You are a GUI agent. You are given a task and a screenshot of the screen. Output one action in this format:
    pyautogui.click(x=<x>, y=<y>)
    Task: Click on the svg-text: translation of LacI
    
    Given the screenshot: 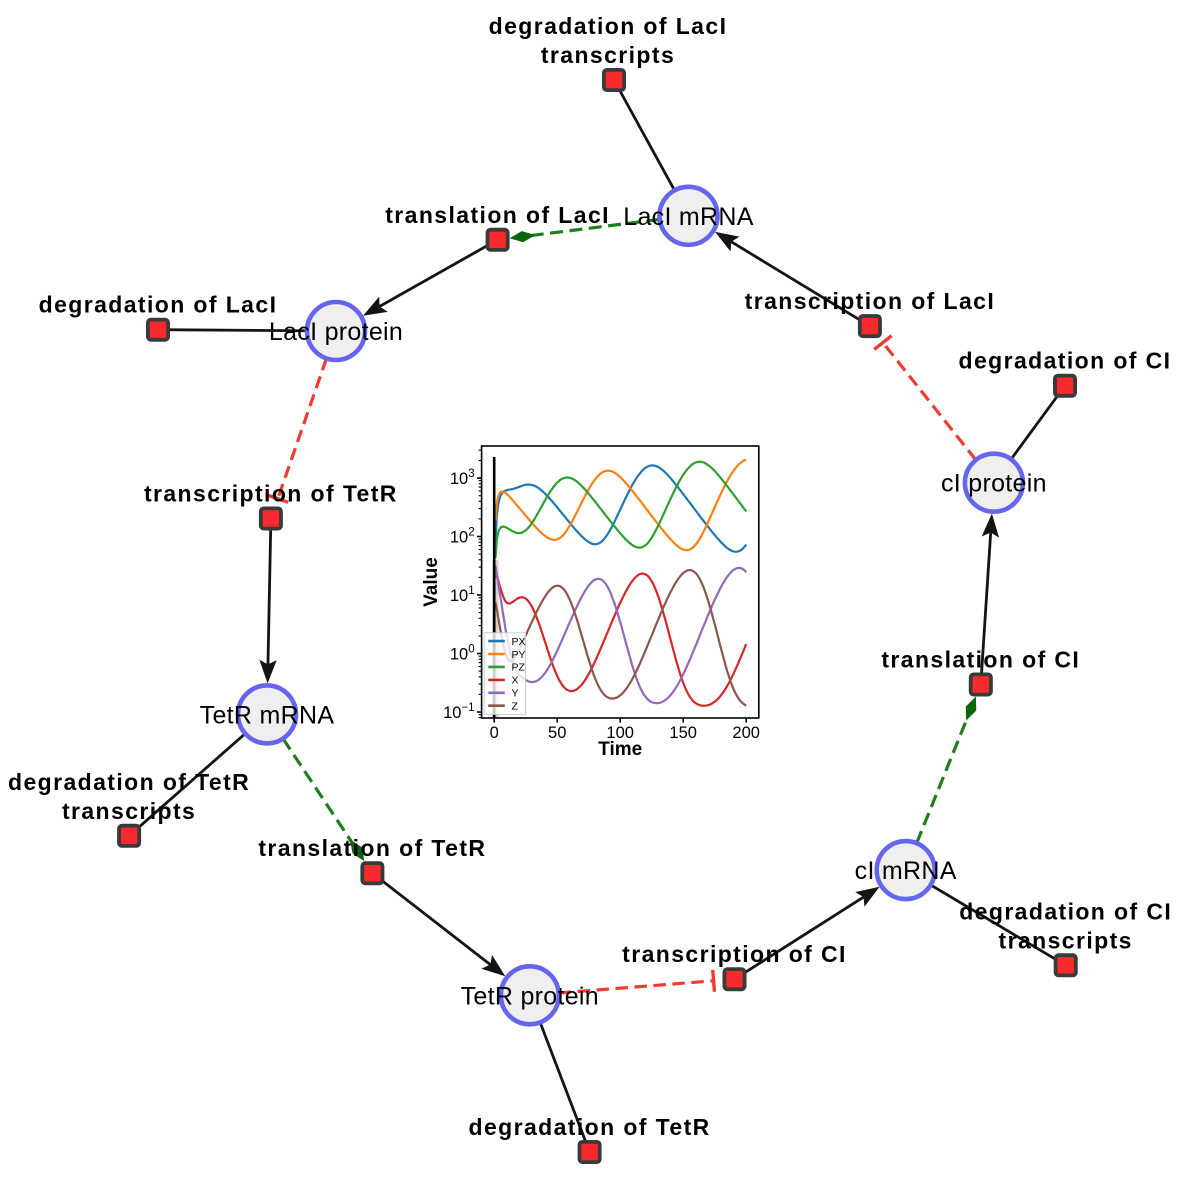 What is the action you would take?
    pyautogui.click(x=497, y=215)
    